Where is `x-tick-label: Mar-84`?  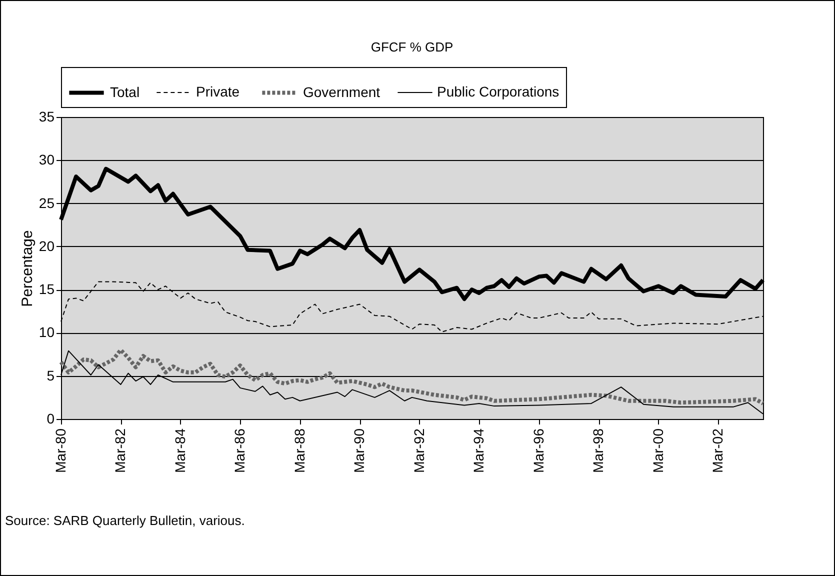
x-tick-label: Mar-84 is located at coordinates (180, 450).